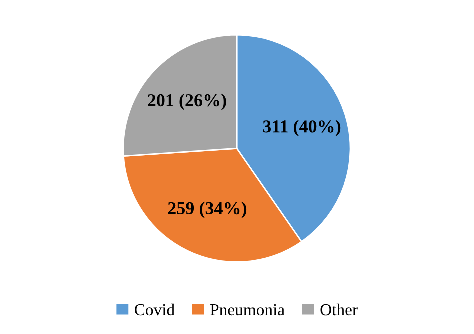  What do you see at coordinates (339, 310) in the screenshot?
I see `legend-label: Other` at bounding box center [339, 310].